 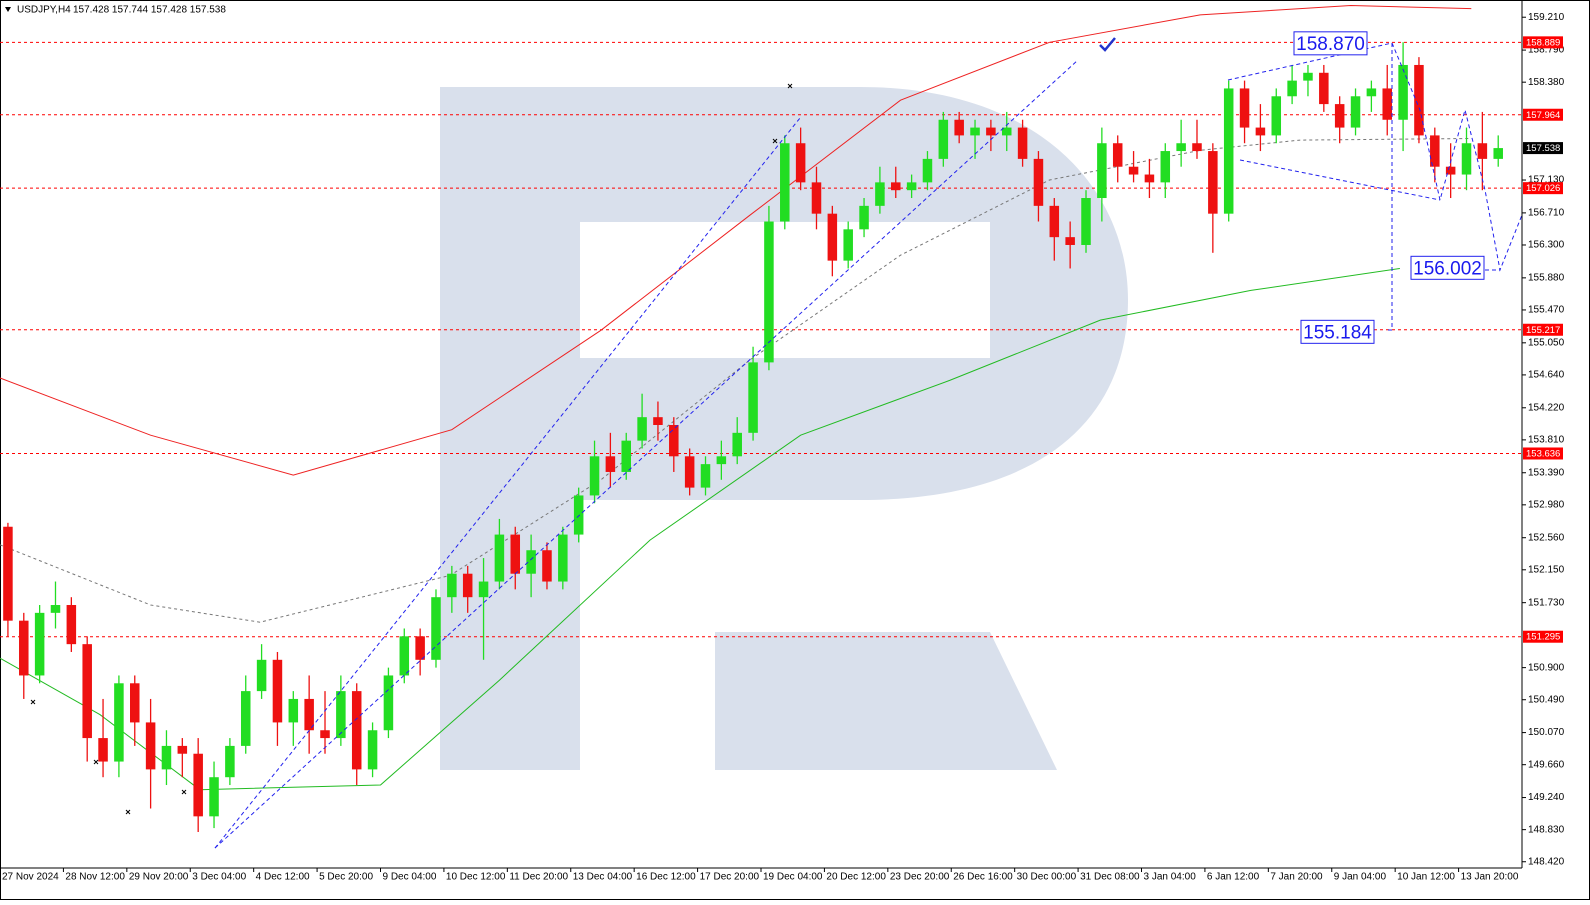 What do you see at coordinates (1543, 637) in the screenshot?
I see `level-label: 151.295` at bounding box center [1543, 637].